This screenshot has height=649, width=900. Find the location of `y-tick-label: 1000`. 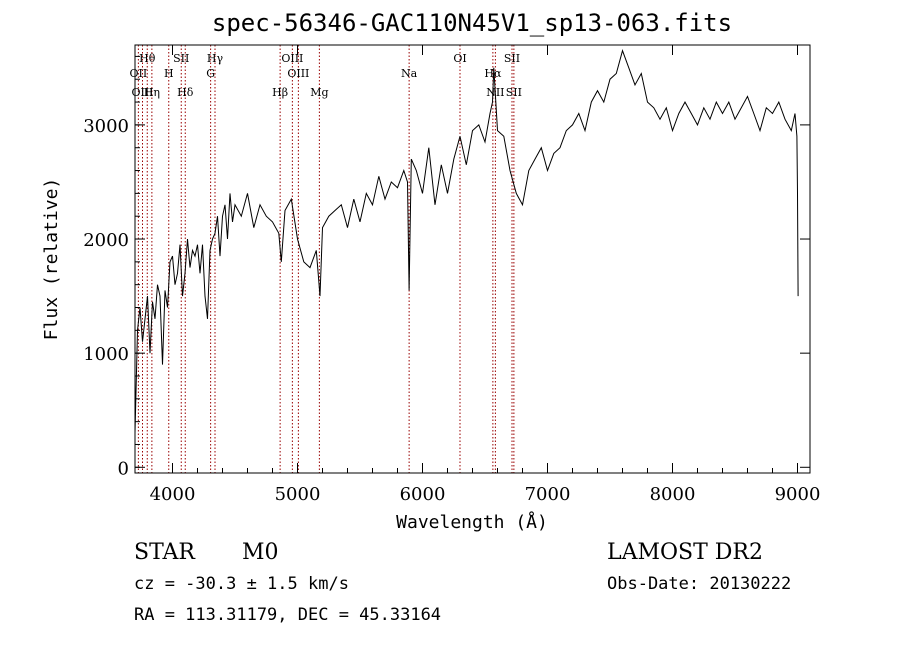

y-tick-label: 1000 is located at coordinates (106, 354).